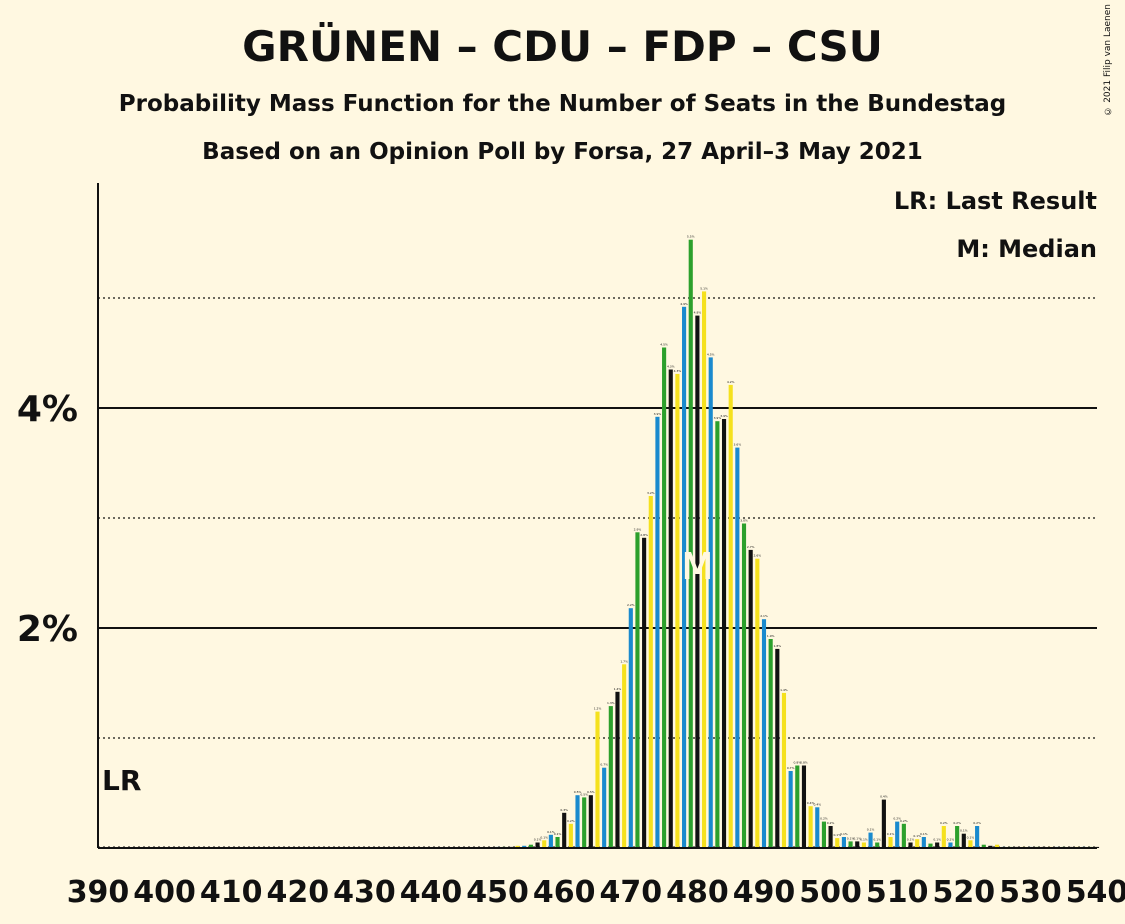 This screenshot has width=1125, height=924. What do you see at coordinates (644, 535) in the screenshot?
I see `bar-value-label: 2.8%` at bounding box center [644, 535].